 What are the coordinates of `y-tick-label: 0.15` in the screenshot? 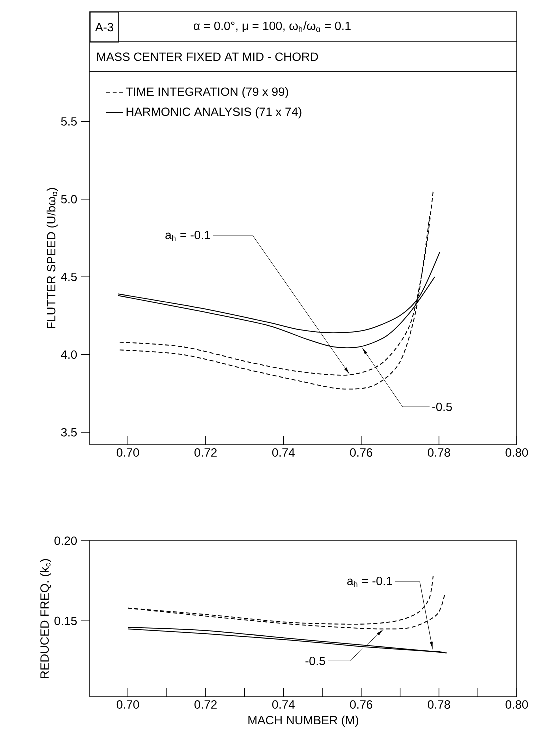 It's located at (66, 621).